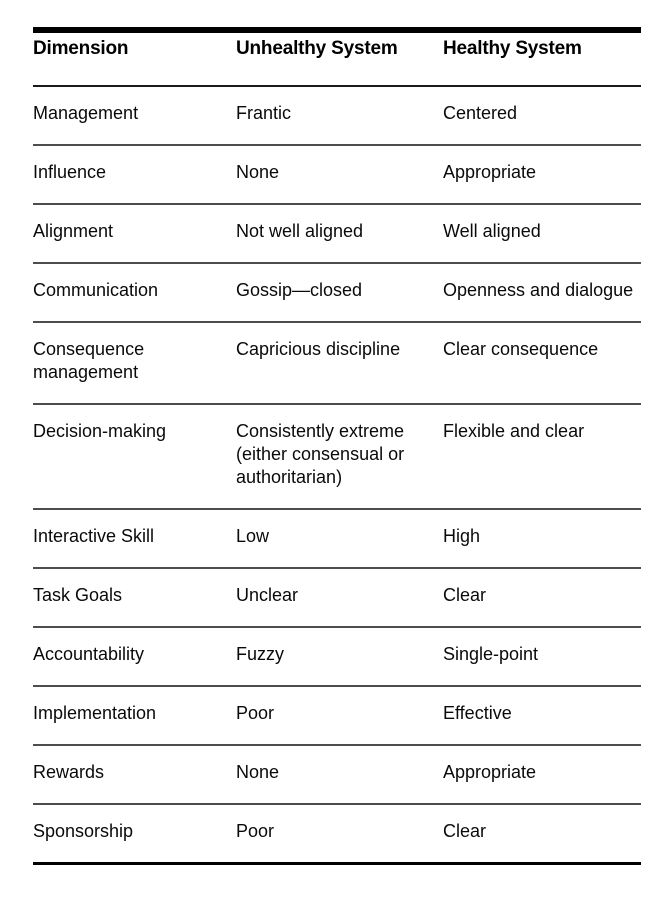 This screenshot has height=900, width=663. I want to click on table-row: Accountability Fuzzy Single-point, so click(337, 656).